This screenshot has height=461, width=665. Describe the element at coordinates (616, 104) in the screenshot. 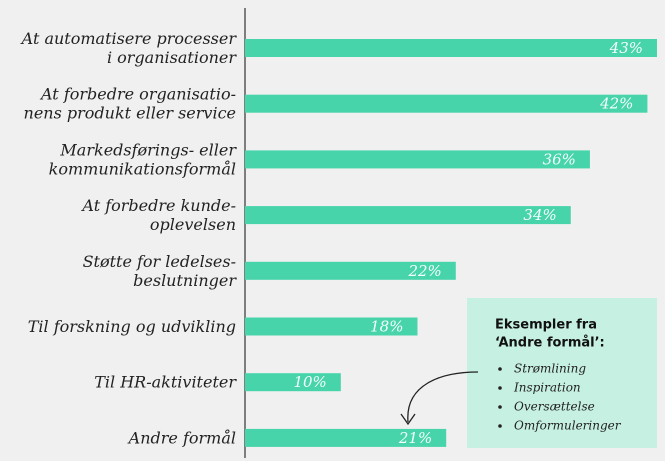

I see `value-label: 42%` at that location.